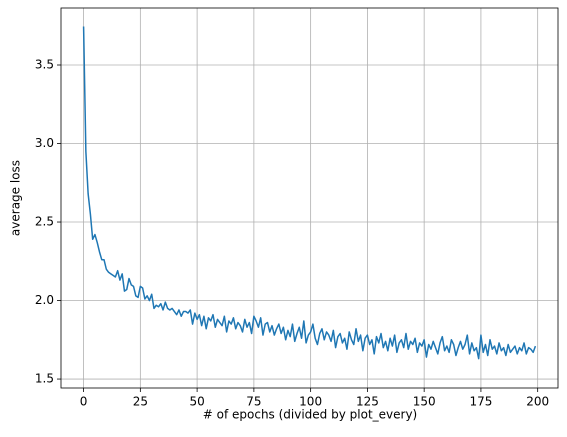 The height and width of the screenshot is (437, 567). Describe the element at coordinates (480, 402) in the screenshot. I see `x-tick-label: 175` at that location.